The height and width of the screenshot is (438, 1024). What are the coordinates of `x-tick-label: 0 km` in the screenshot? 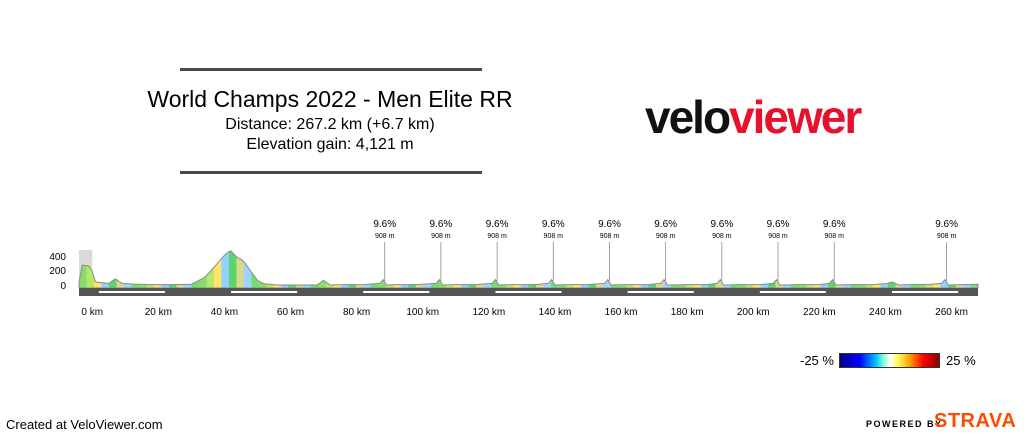 It's located at (92, 312).